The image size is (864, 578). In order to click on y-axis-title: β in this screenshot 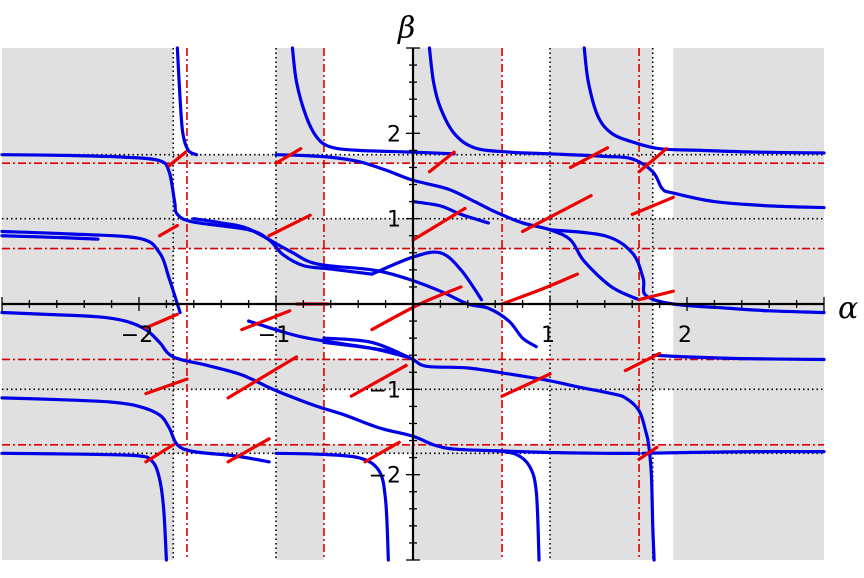, I will do `click(406, 28)`.